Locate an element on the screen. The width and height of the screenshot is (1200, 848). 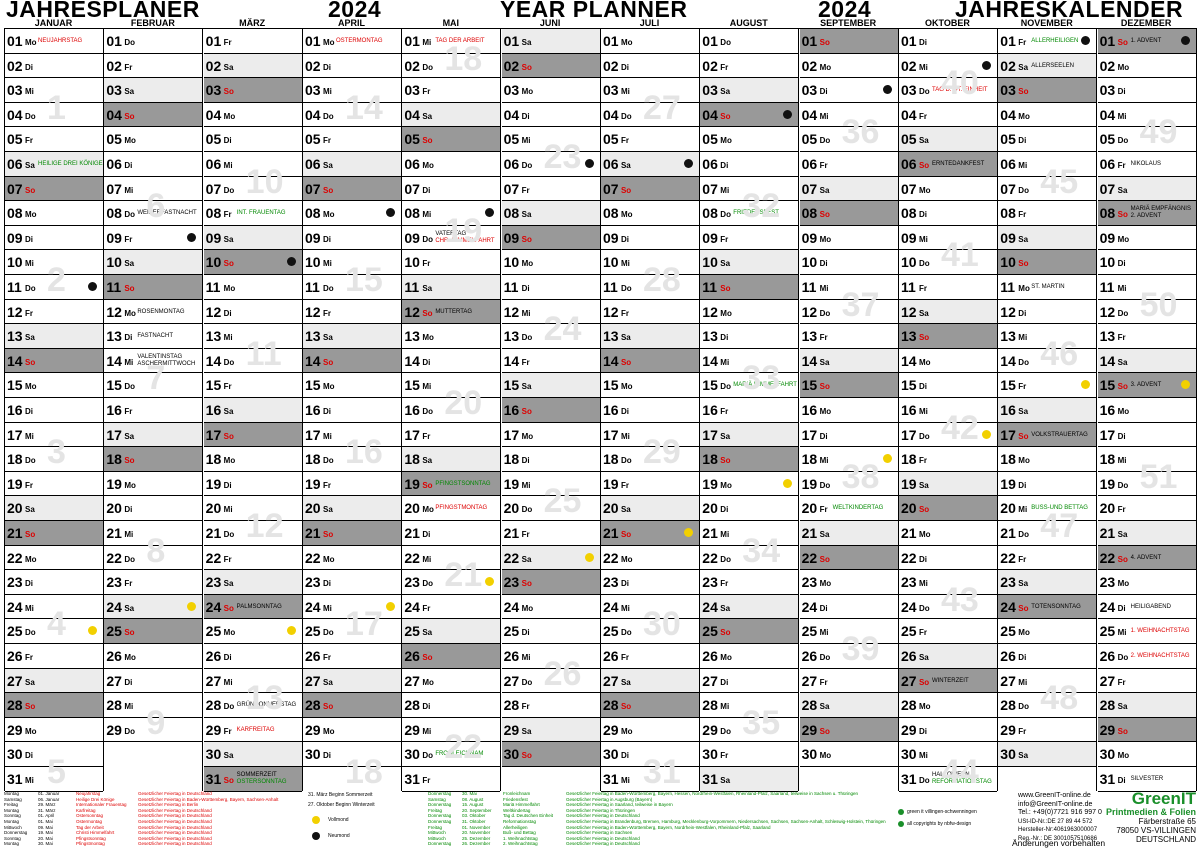
day-cell: 24 Di is located at coordinates (848, 607).